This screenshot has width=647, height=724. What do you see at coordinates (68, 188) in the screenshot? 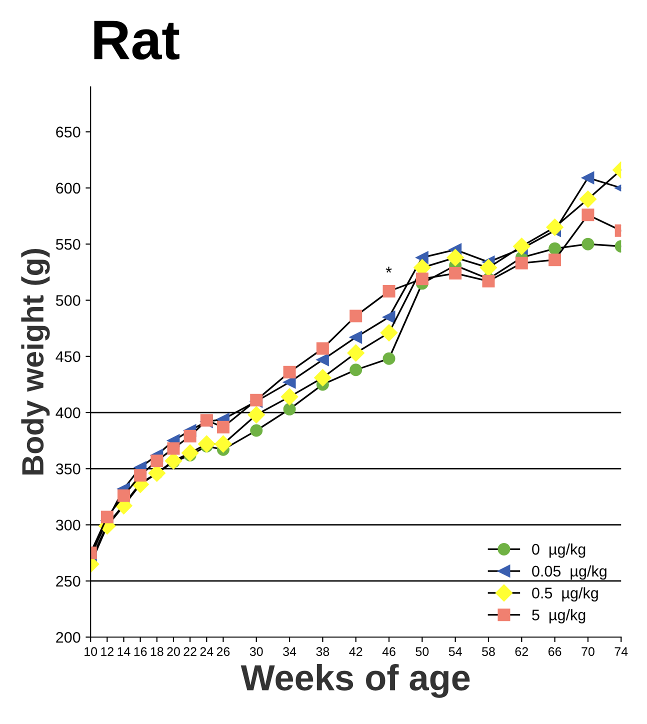
I see `y-tick-label: 600` at bounding box center [68, 188].